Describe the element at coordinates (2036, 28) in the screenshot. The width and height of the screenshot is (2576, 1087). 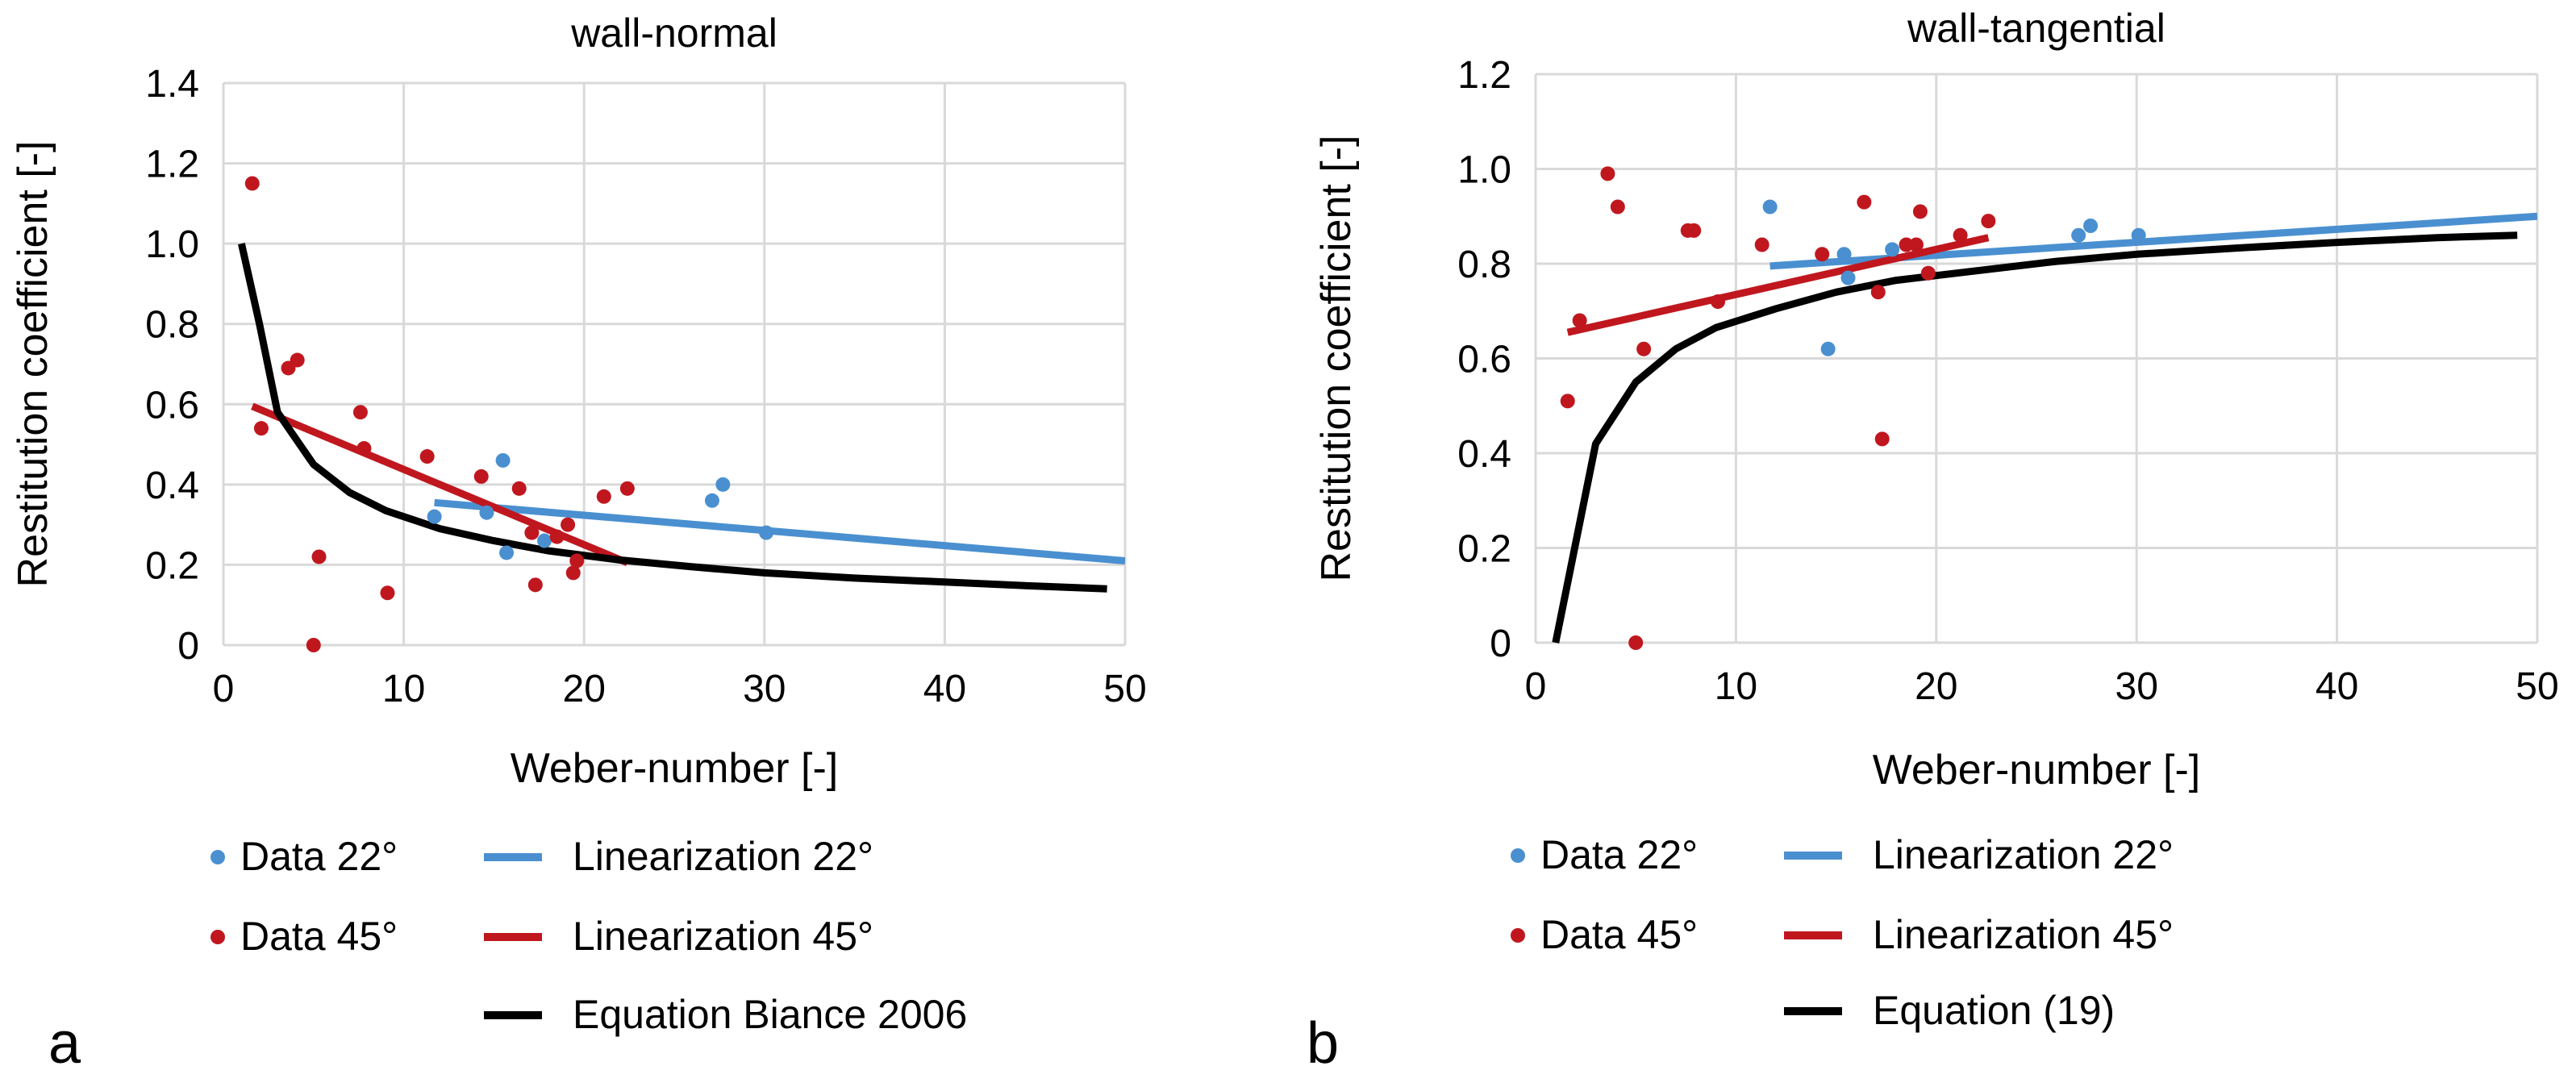
I see `chart-title: wall-tangential` at that location.